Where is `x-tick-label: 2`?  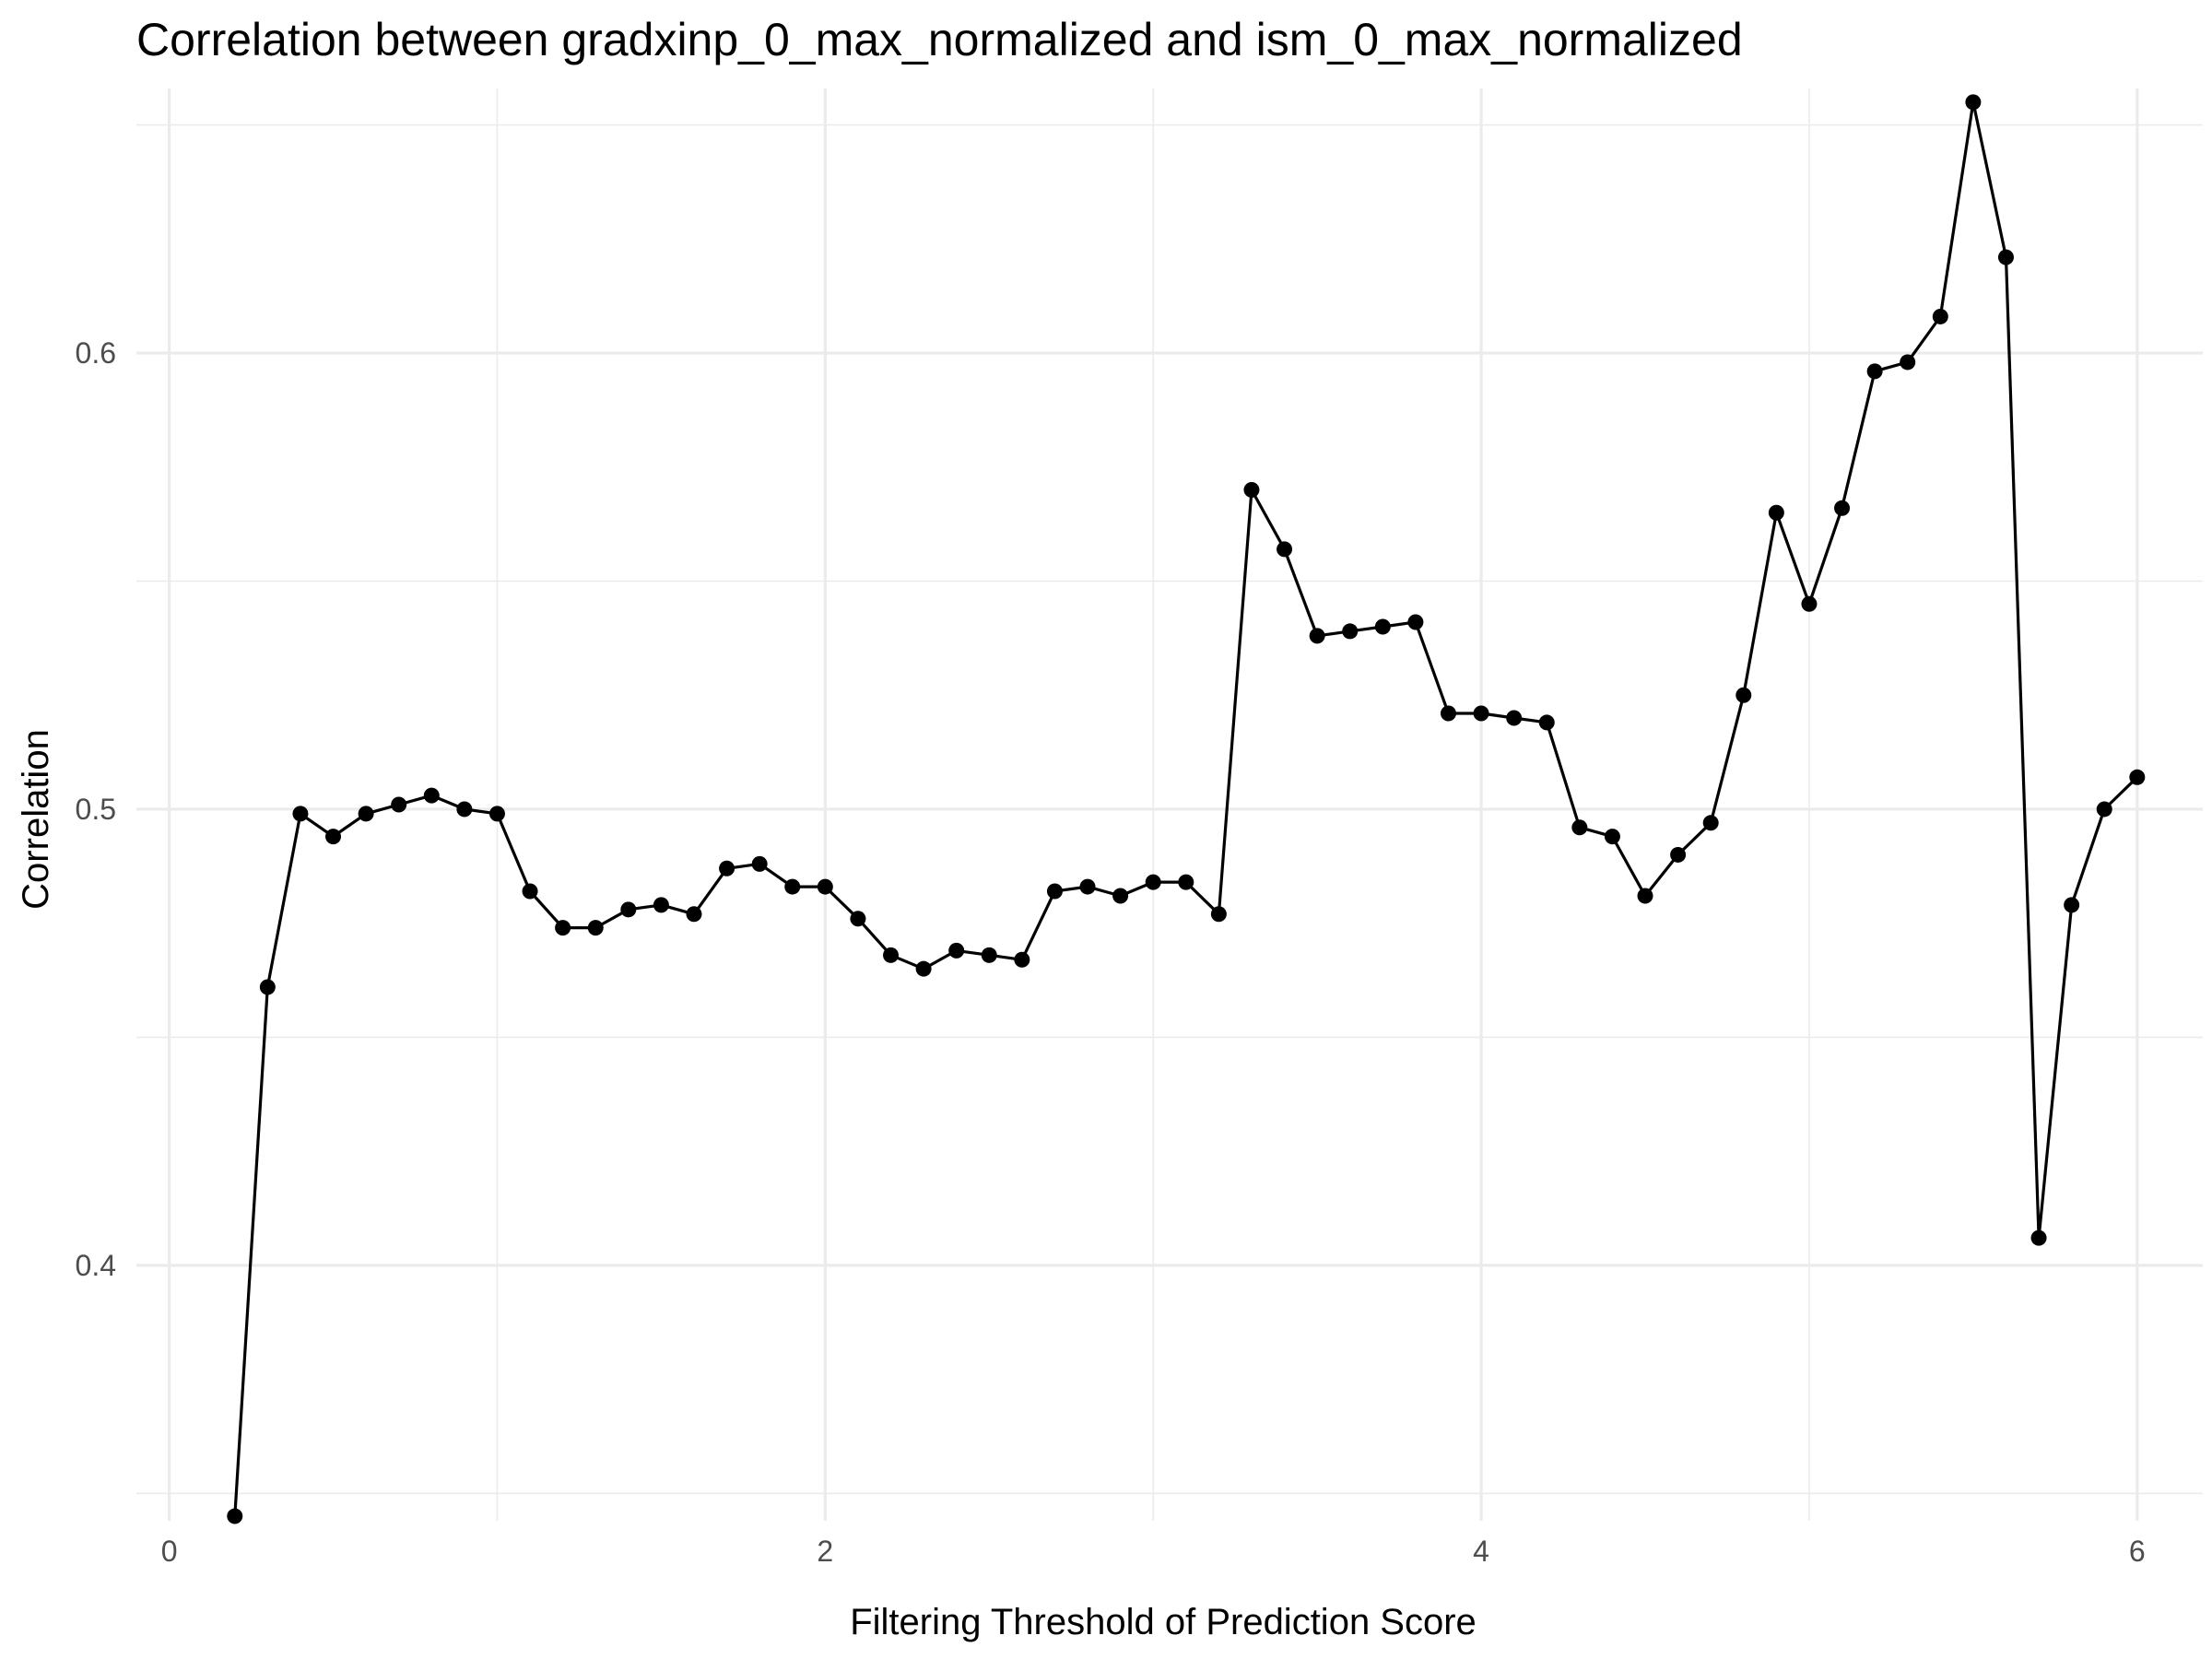
x-tick-label: 2 is located at coordinates (825, 1551).